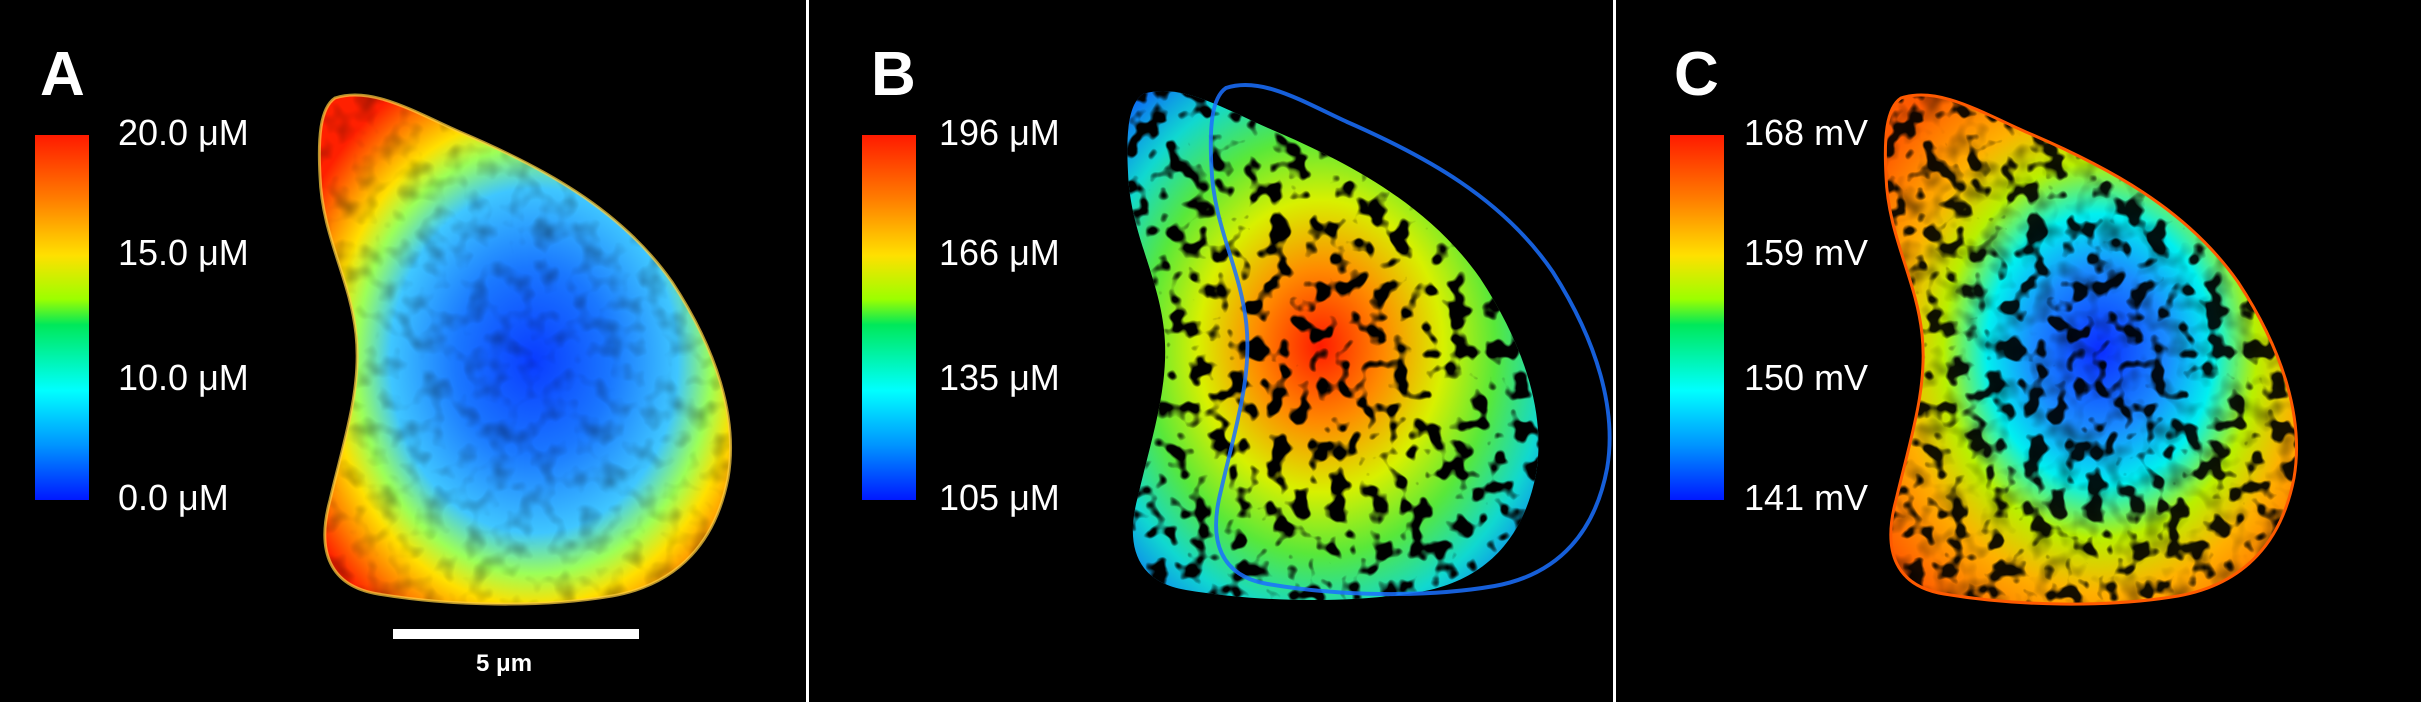 The image size is (2421, 702). What do you see at coordinates (504, 663) in the screenshot?
I see `scale-bar-label: 5 μm` at bounding box center [504, 663].